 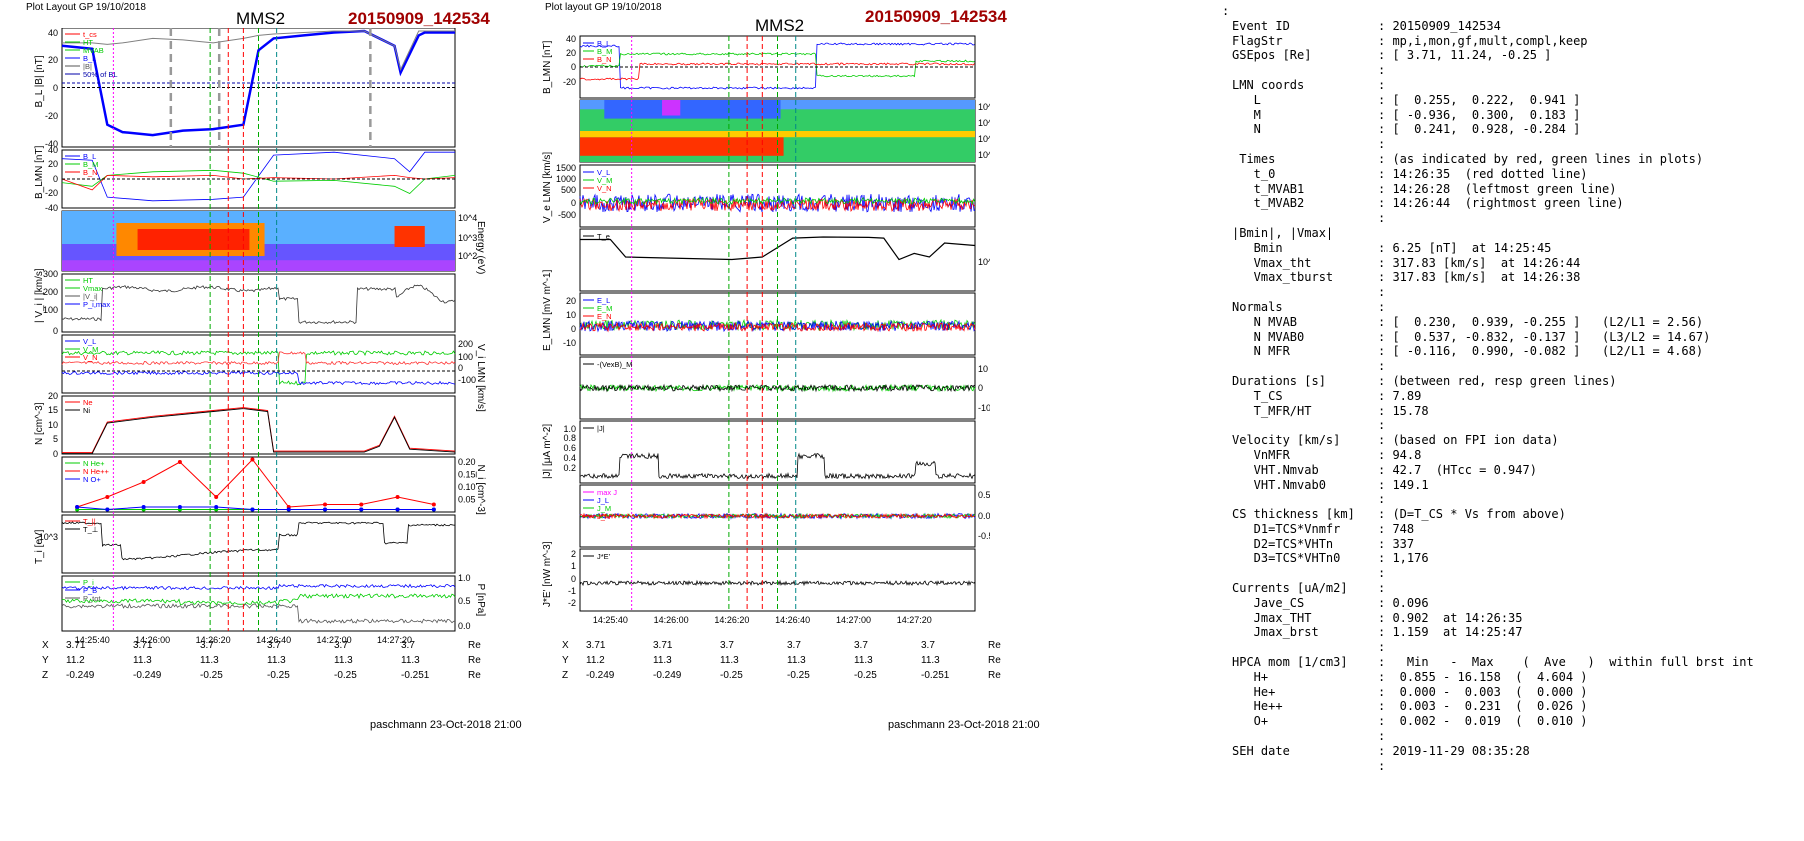 I want to click on info-line: |Bmin|, |Vmax|, so click(x=1488, y=233).